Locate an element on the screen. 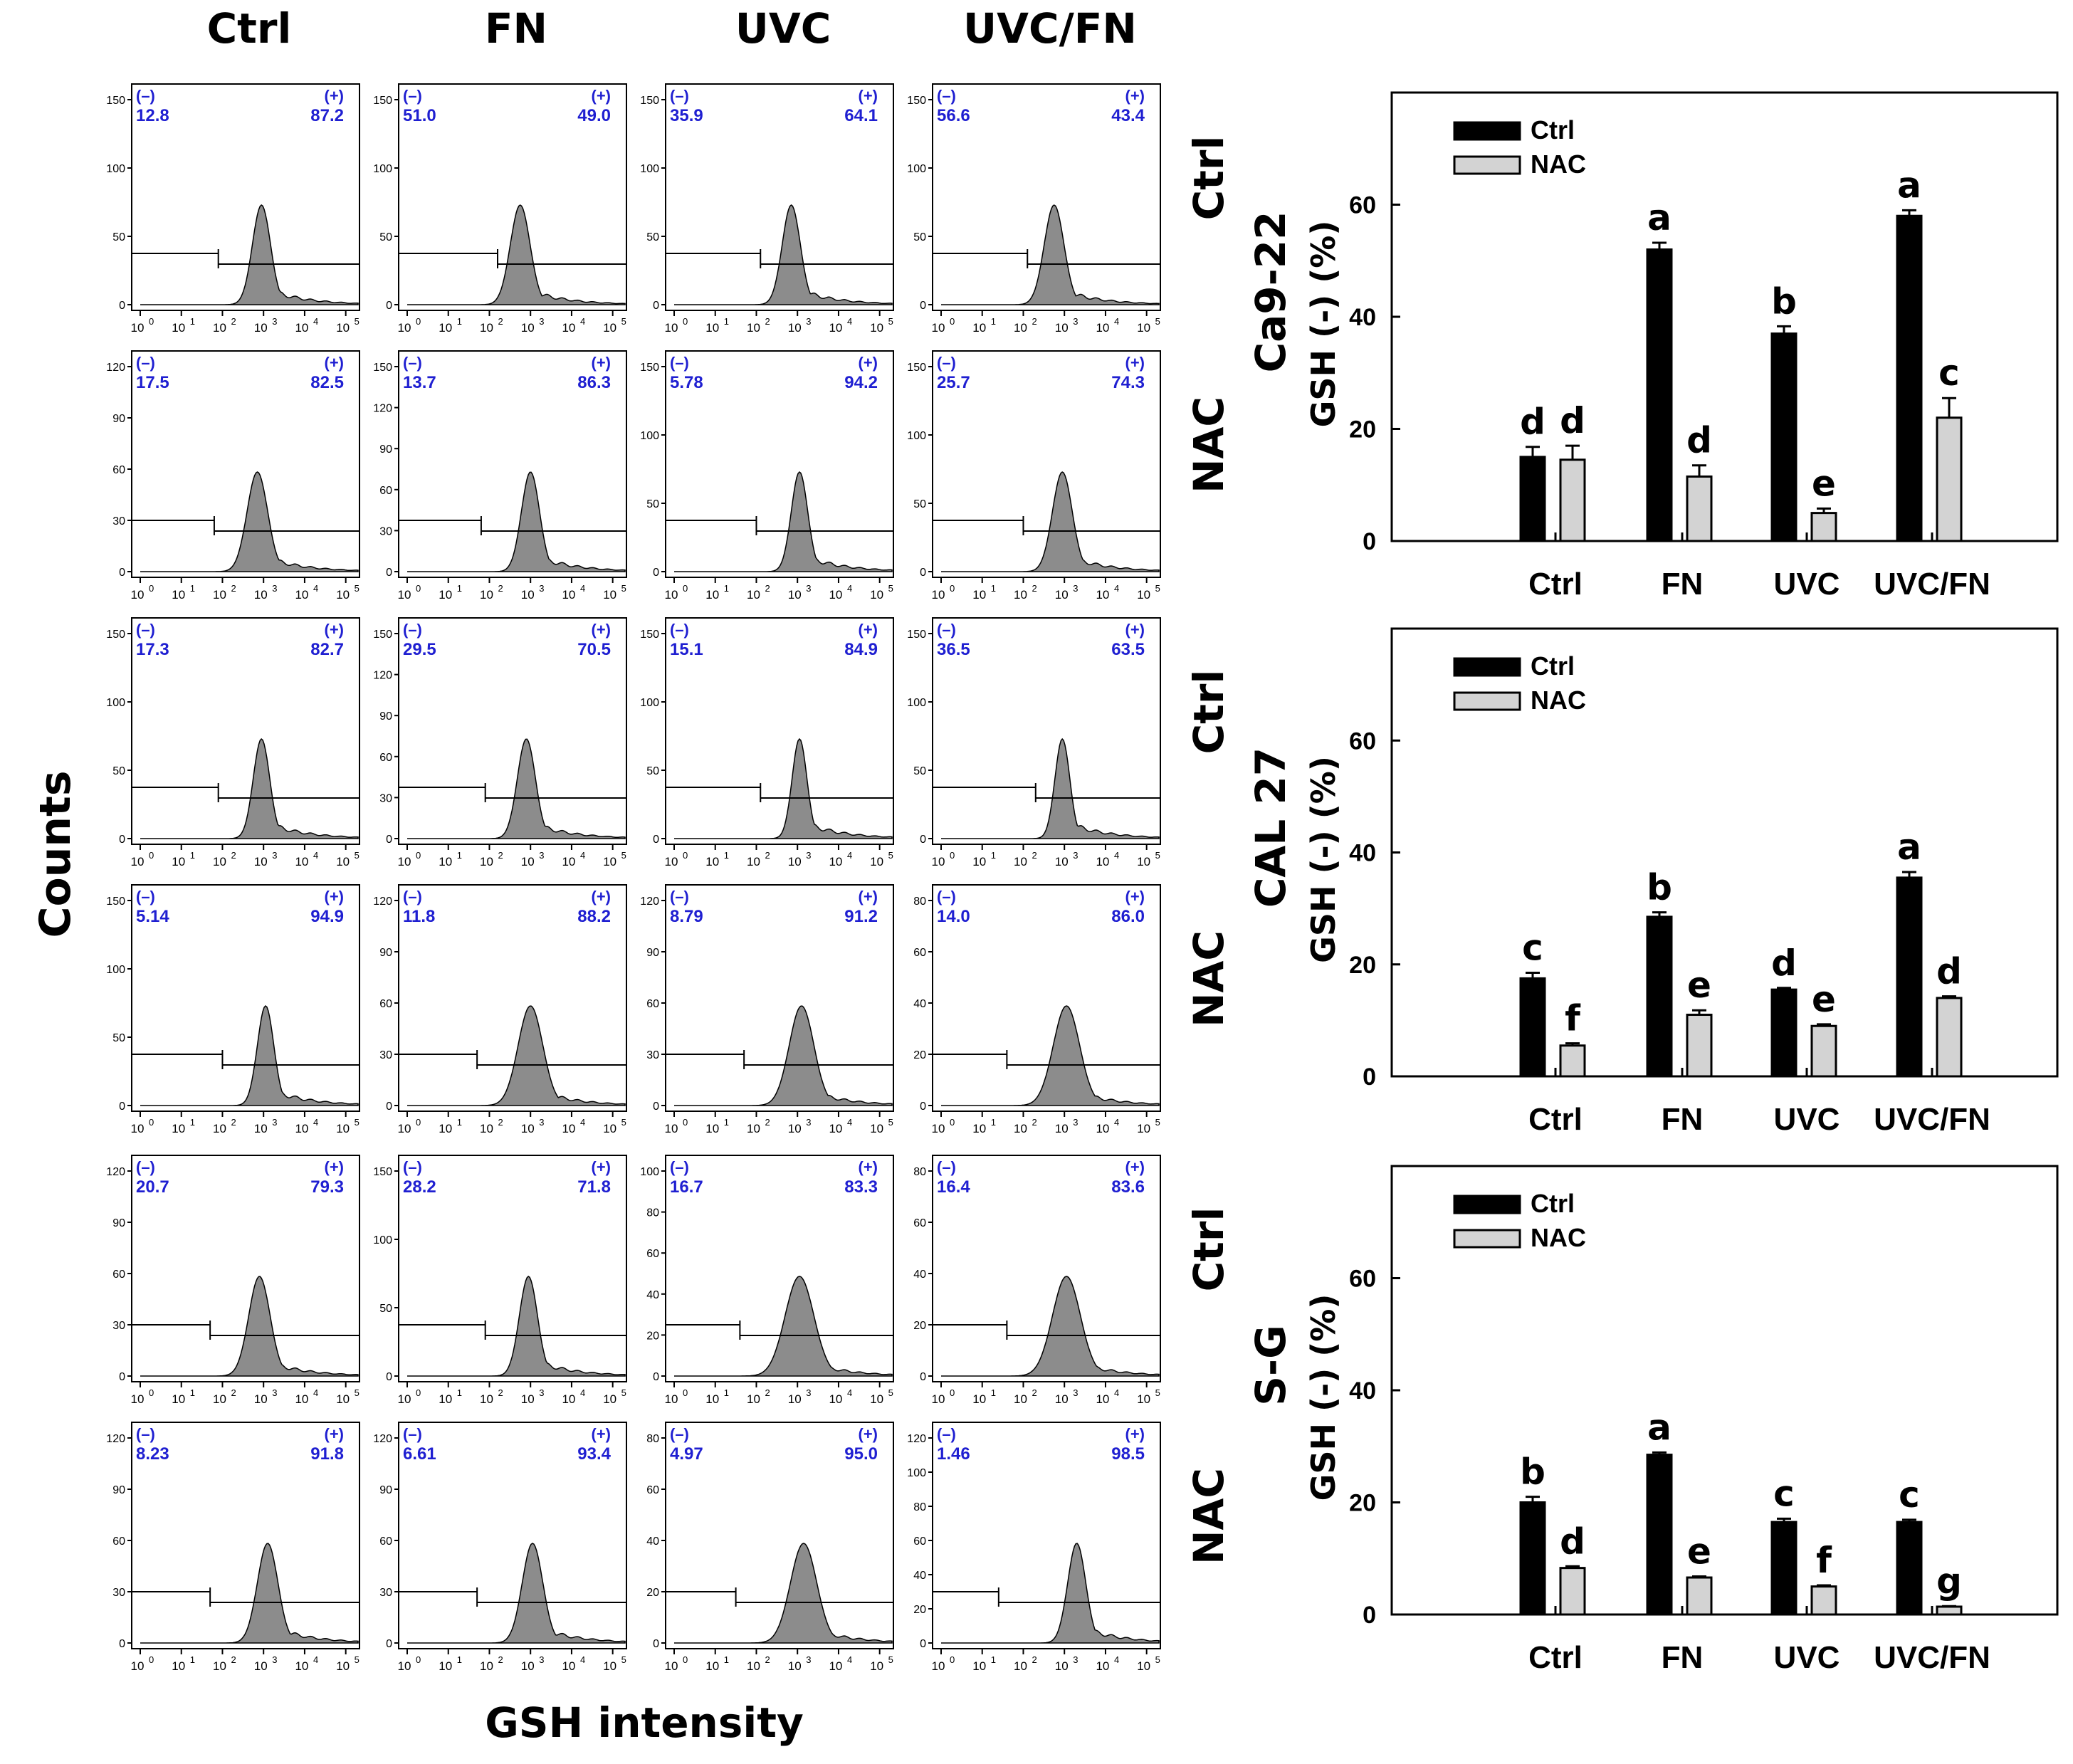  gate-positive-percent: 43.4 is located at coordinates (1128, 115).